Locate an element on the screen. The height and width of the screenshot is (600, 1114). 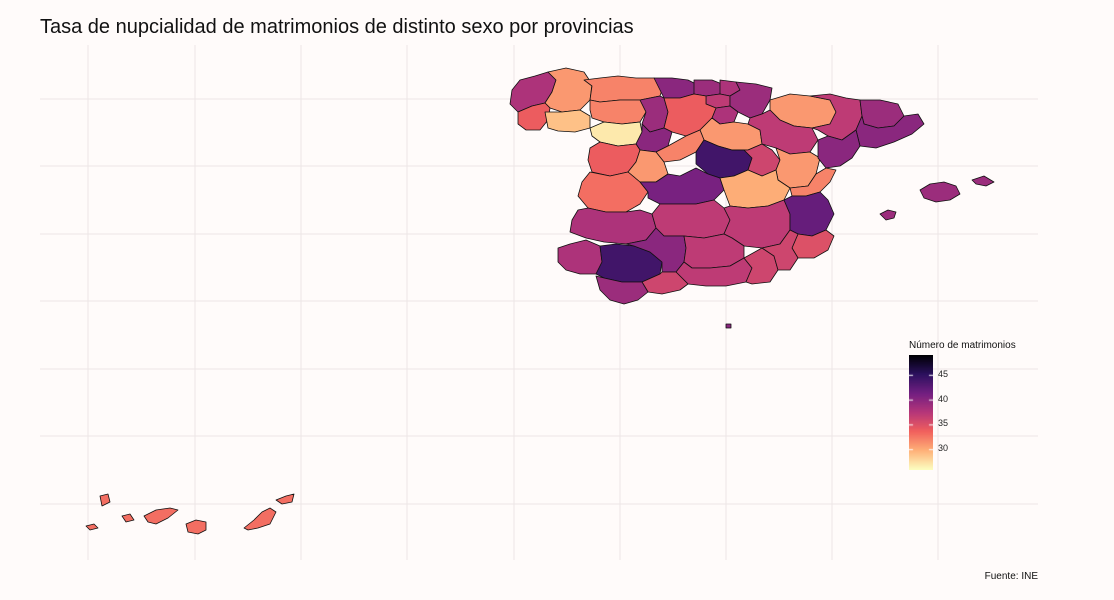
province-huelva is located at coordinates (580, 257).